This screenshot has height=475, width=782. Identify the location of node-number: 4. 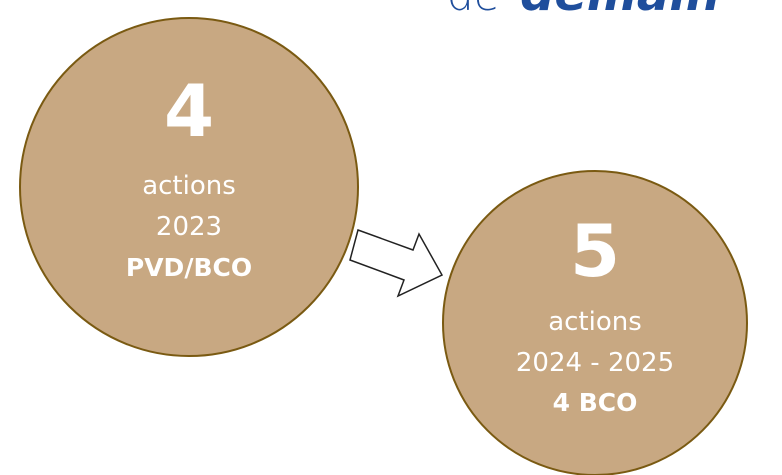
(189, 111).